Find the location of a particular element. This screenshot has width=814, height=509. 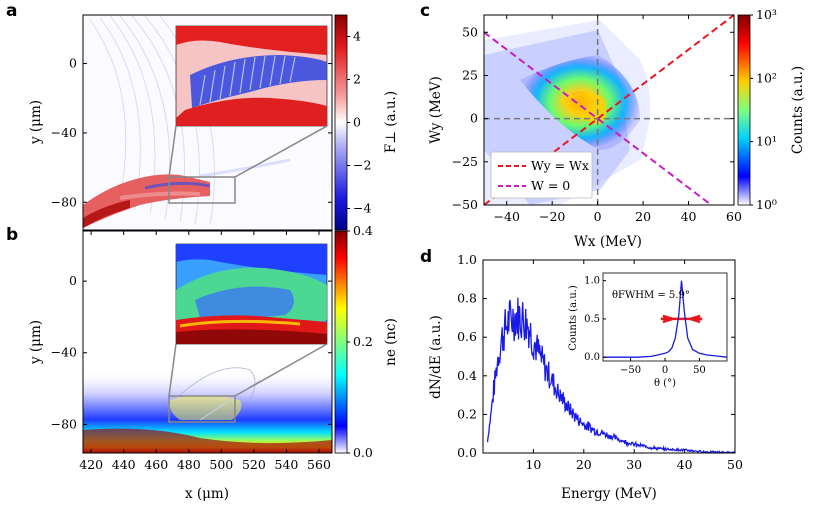

panel-b-cbtick-label: 0.2 is located at coordinates (363, 341).